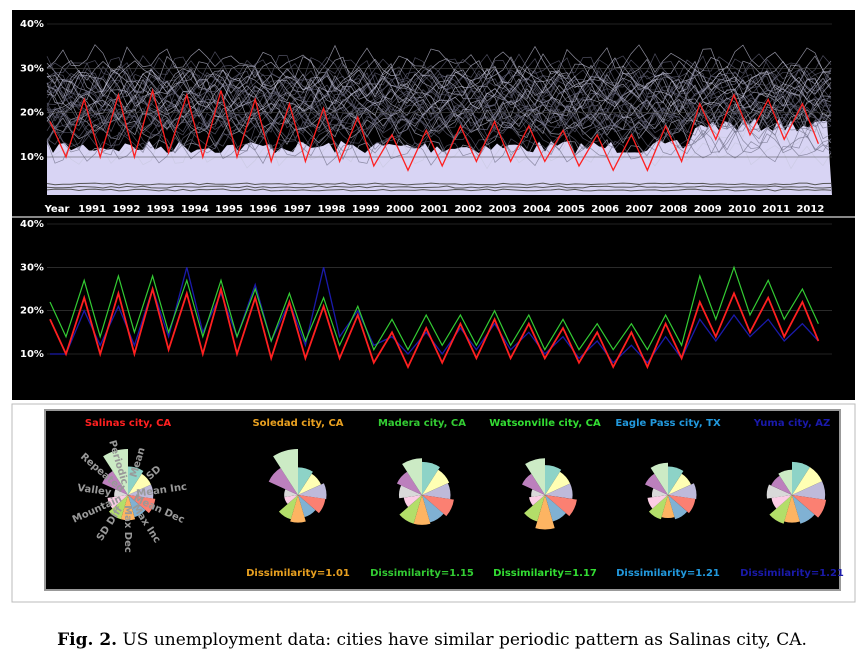 The image size is (865, 662). Describe the element at coordinates (297, 423) in the screenshot. I see `city-label: Soledad city, CA` at that location.